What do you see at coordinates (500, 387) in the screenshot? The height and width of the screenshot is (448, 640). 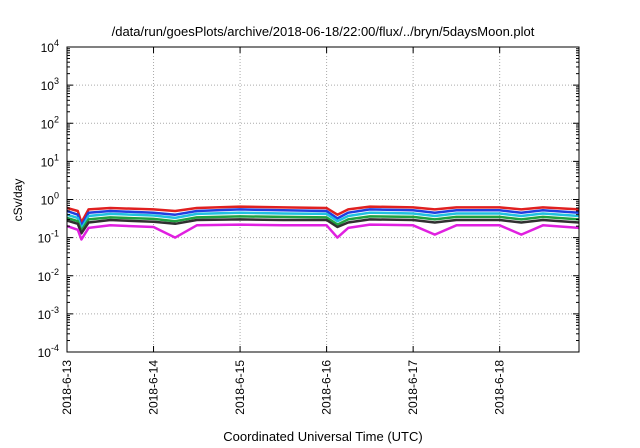 I see `x-tick-label: 2018-6-18` at bounding box center [500, 387].